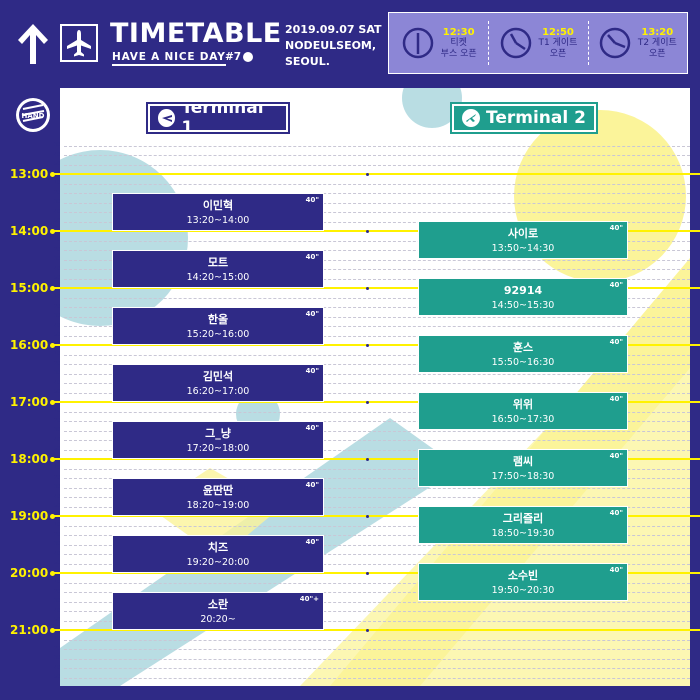  What do you see at coordinates (523, 525) in the screenshot?
I see `t2-slot: 40" 그리즐리 18:50~19:30` at bounding box center [523, 525].